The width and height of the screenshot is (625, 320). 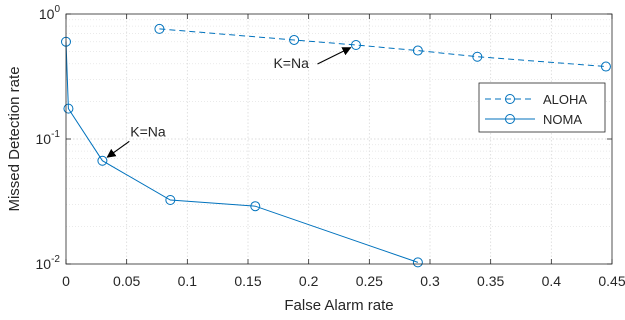 I want to click on x-tick-label: 0.1, so click(x=188, y=281).